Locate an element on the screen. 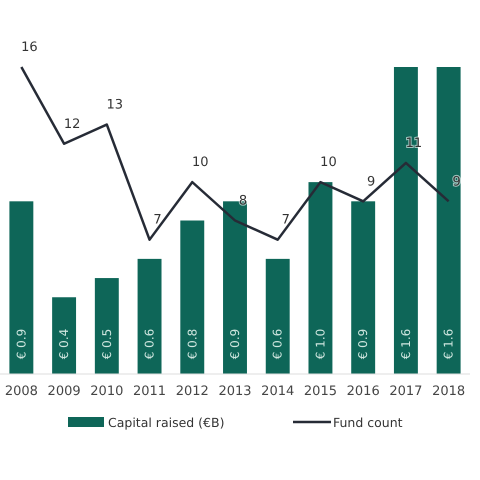 This screenshot has height=480, width=480. x-tick-label: 2011 is located at coordinates (149, 392).